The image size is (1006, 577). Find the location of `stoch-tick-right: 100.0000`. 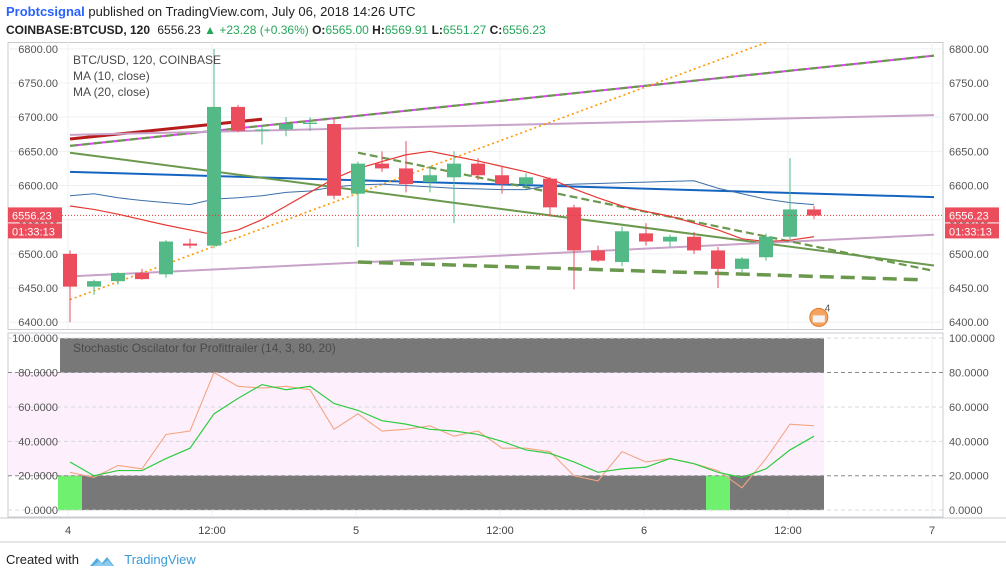

stoch-tick-right: 100.0000 is located at coordinates (972, 339).